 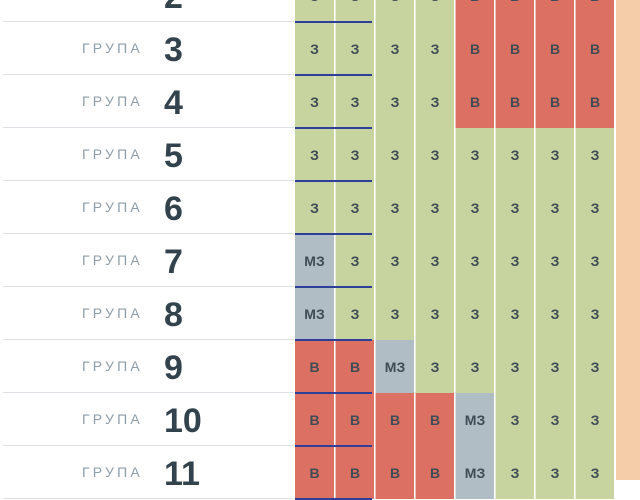 What do you see at coordinates (333, 340) in the screenshot?
I see `blue-divider` at bounding box center [333, 340].